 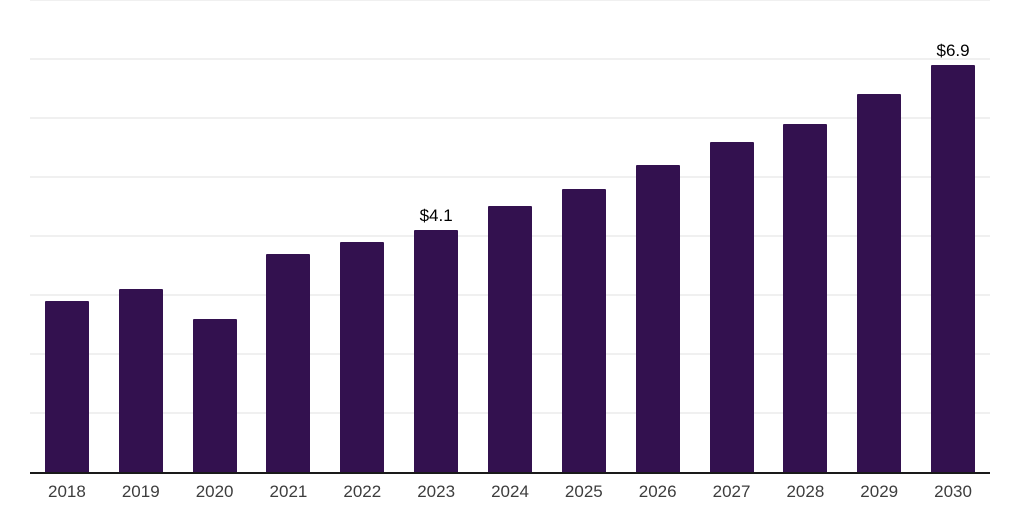 What do you see at coordinates (436, 351) in the screenshot?
I see `bar-2023` at bounding box center [436, 351].